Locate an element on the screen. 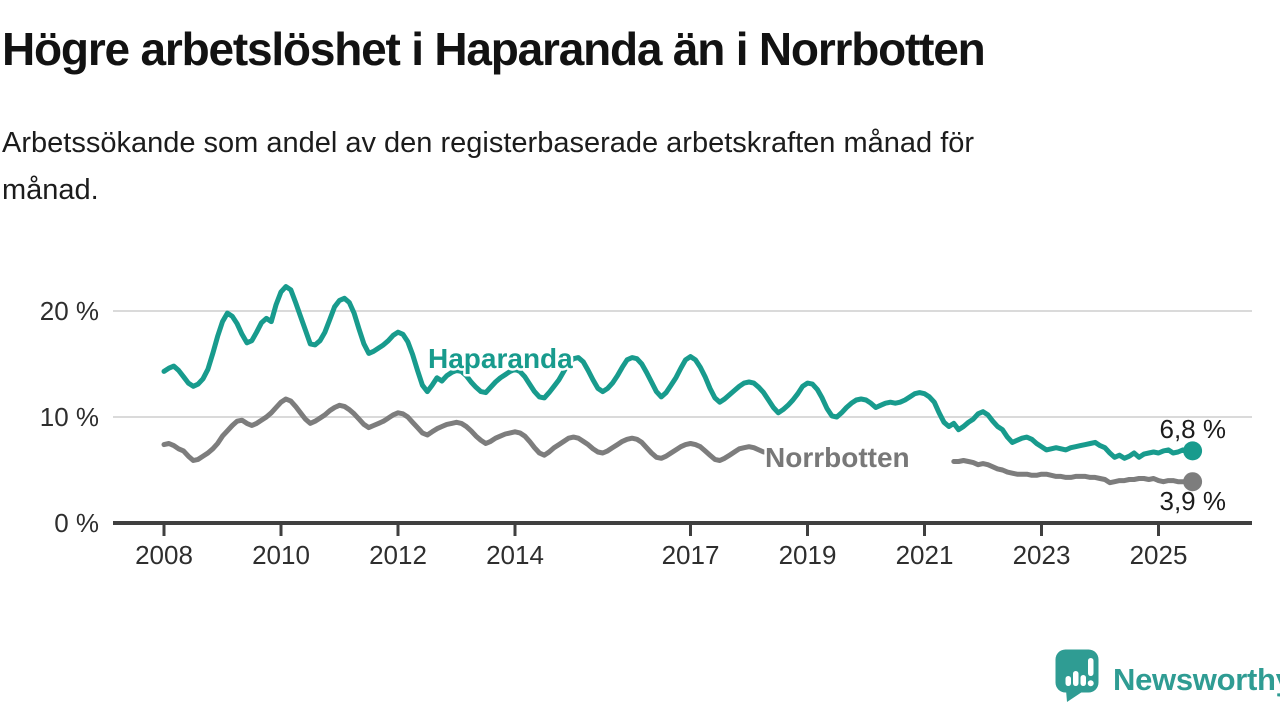 Image resolution: width=1280 pixels, height=720 pixels. x-tick-label: 2010 is located at coordinates (281, 555).